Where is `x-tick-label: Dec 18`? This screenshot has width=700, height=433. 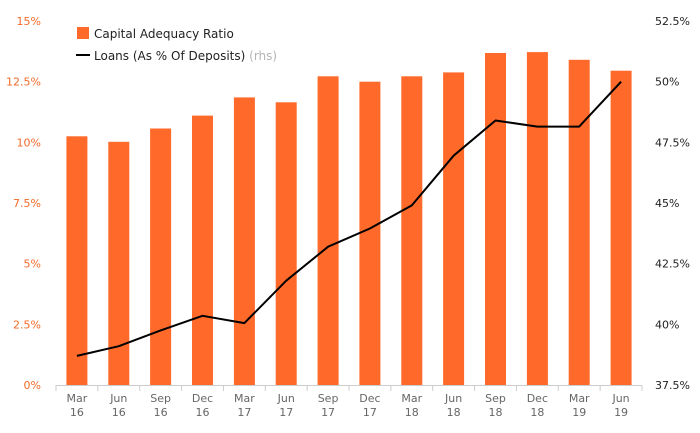
x-tick-label: Dec 18 is located at coordinates (537, 405).